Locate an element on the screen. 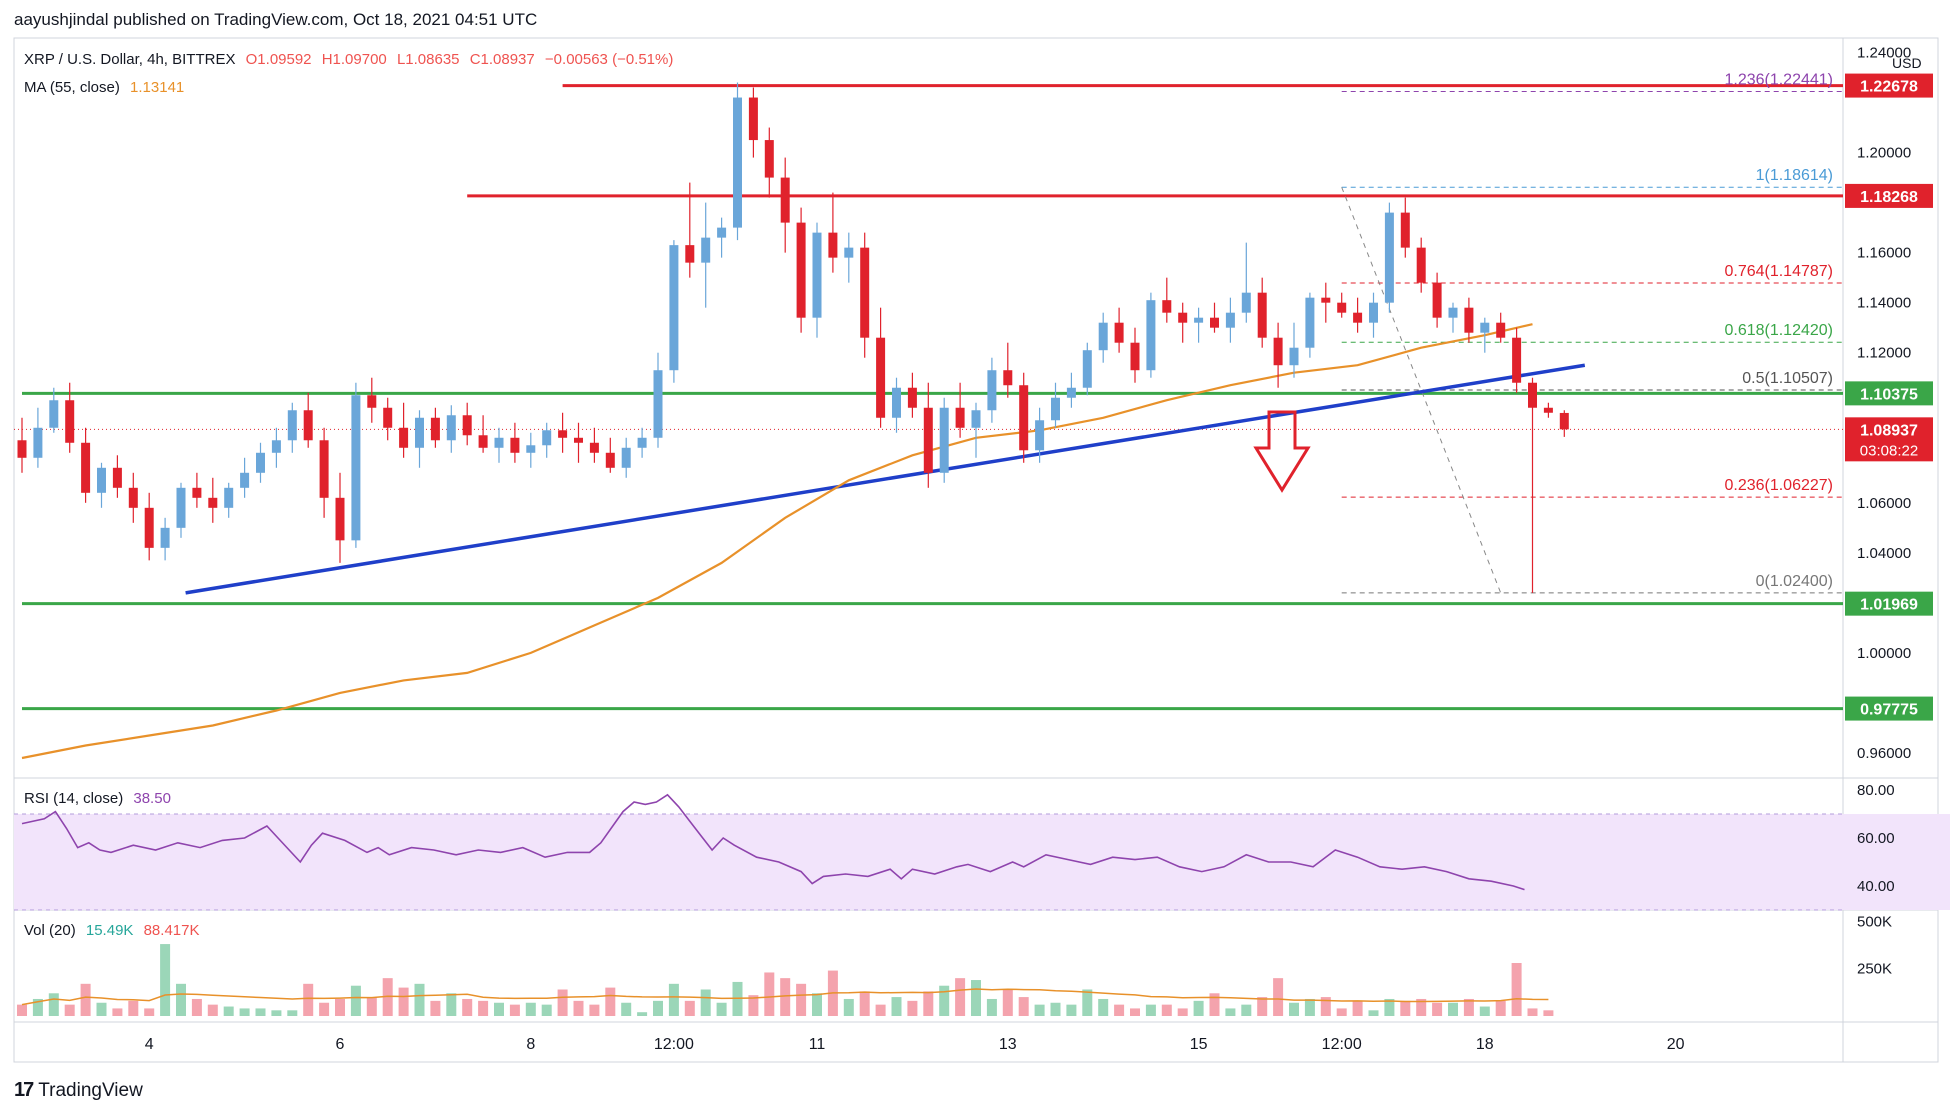  level-price-label: 1.18268 is located at coordinates (1889, 197).